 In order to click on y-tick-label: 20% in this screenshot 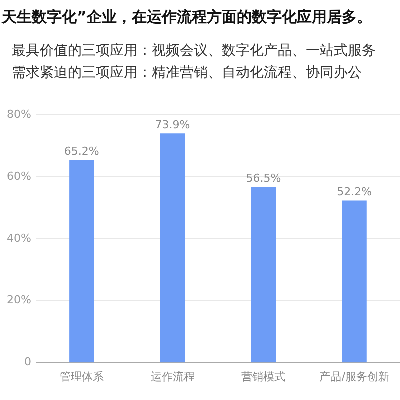, I will do `click(19, 300)`.